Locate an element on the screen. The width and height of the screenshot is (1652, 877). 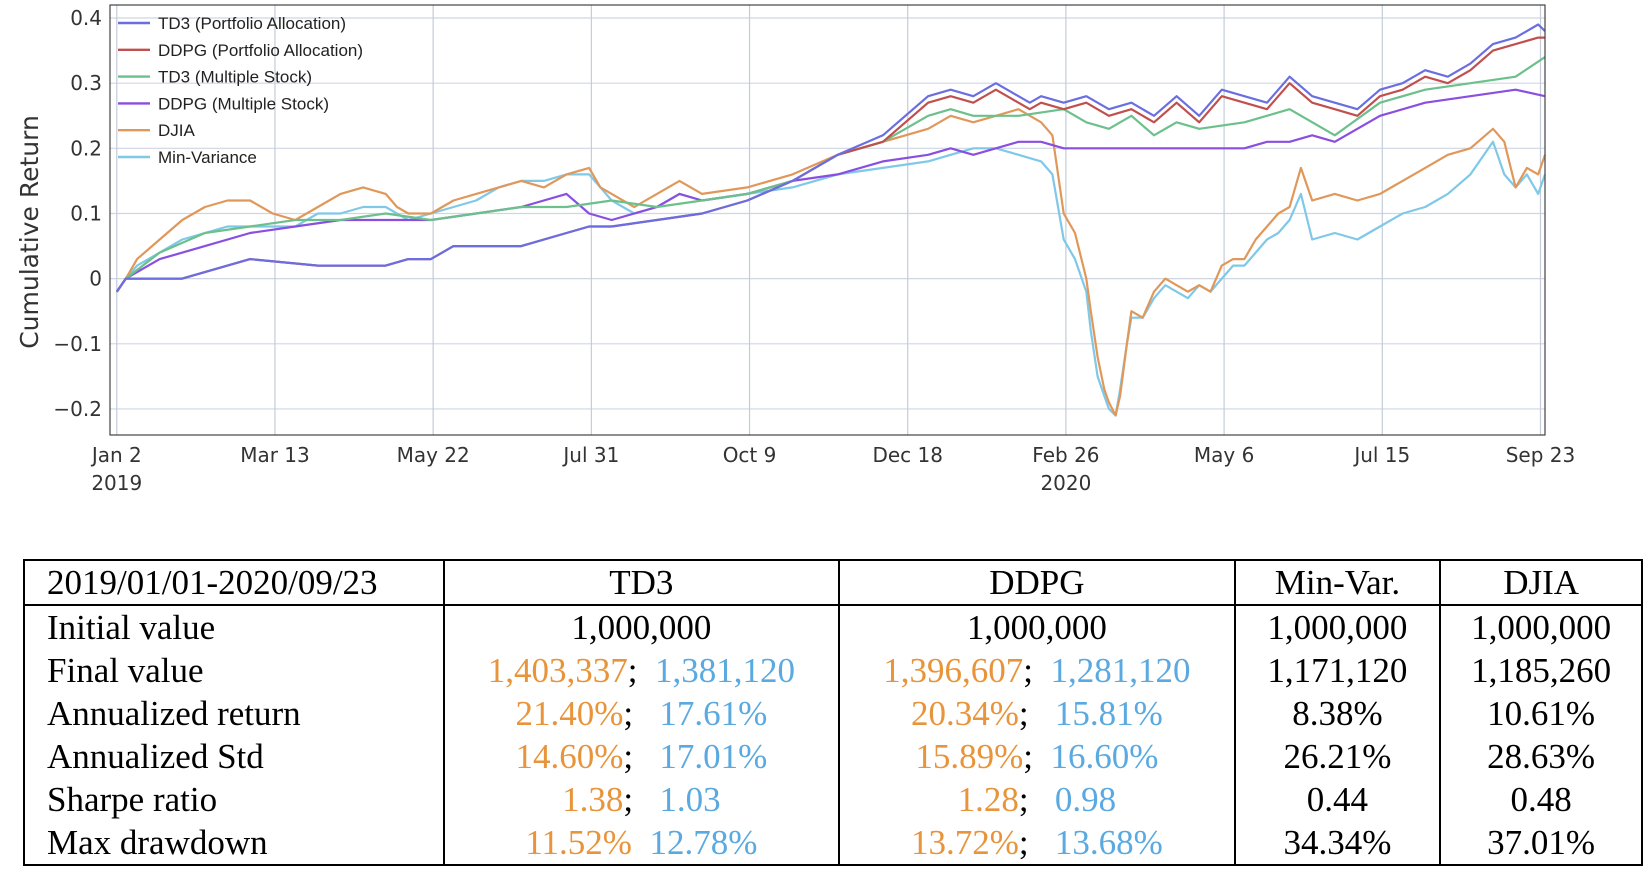
minvar-value: 0.44 is located at coordinates (1337, 799).